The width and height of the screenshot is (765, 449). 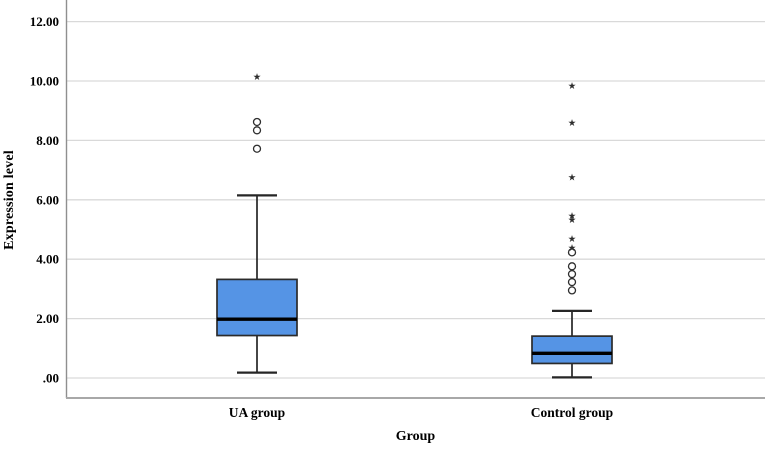 I want to click on y-tick-label: 4.00, so click(x=47, y=259).